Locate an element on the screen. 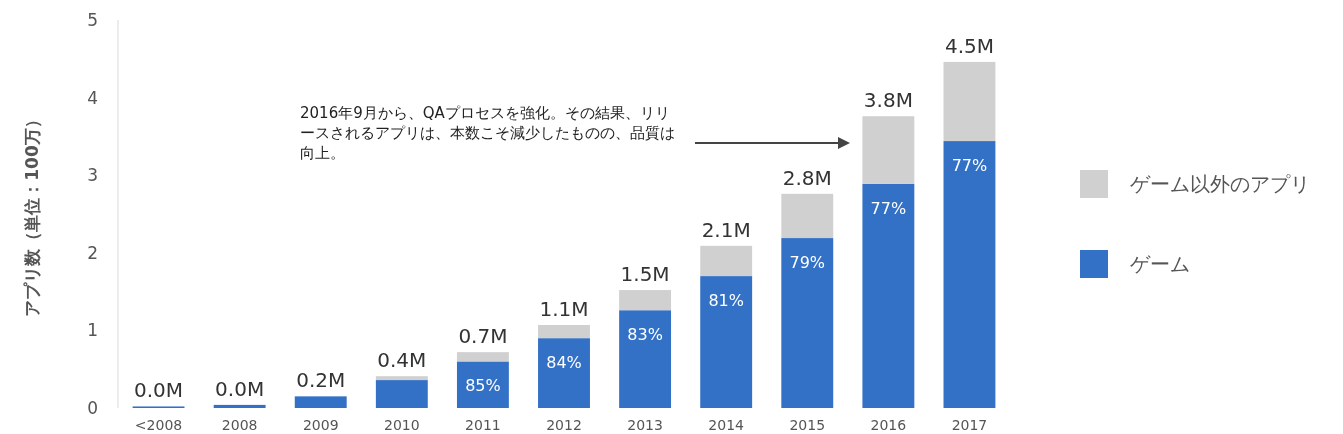 This screenshot has height=434, width=1343. x-tick-label: 2017 is located at coordinates (969, 425).